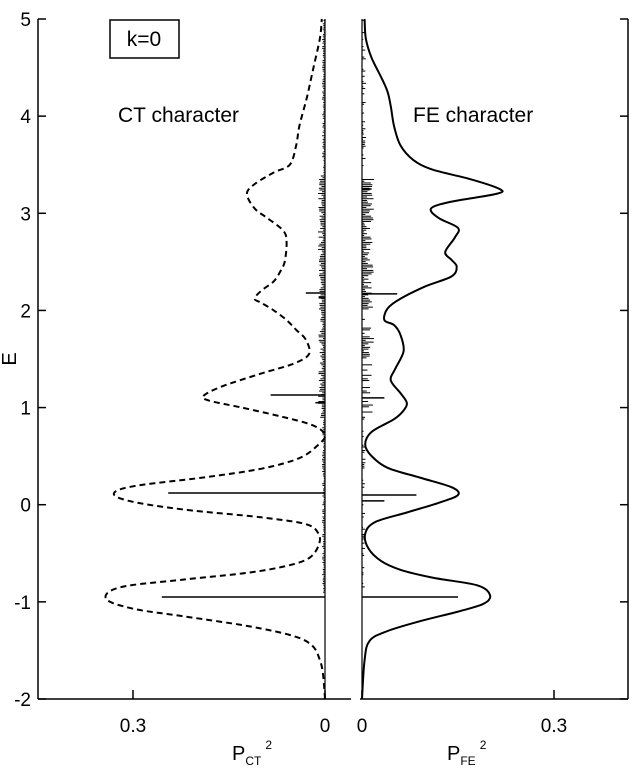  I want to click on x-axis-title-ct-sub: CT, so click(253, 761).